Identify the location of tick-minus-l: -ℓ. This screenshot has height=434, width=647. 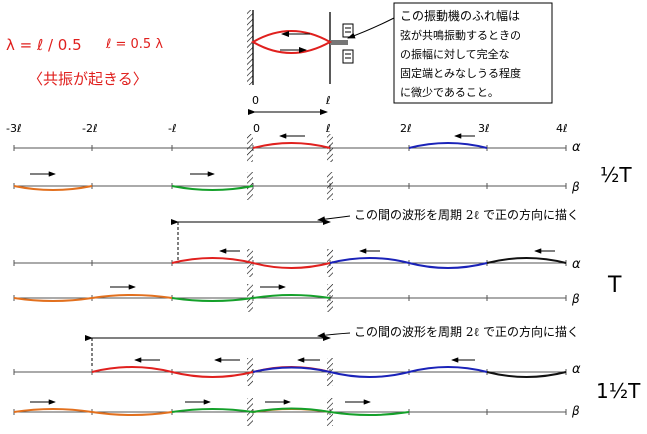
(172, 128).